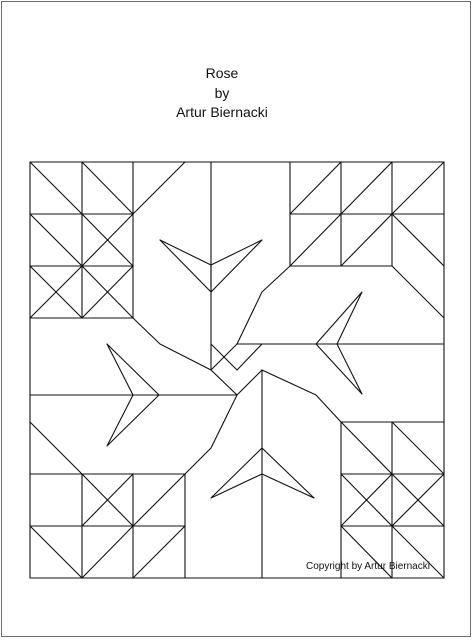 The height and width of the screenshot is (640, 474). I want to click on arrow-shape-bottom, so click(262, 473).